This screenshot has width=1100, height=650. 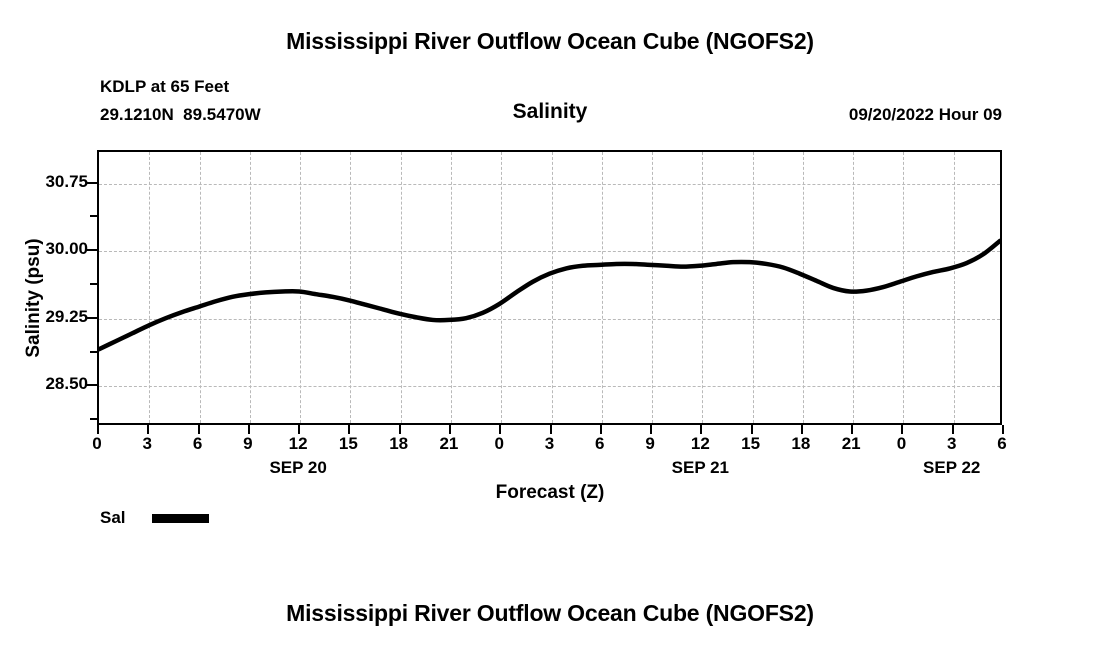 I want to click on run-time-label: 09/20/2022 Hour 09, so click(x=925, y=114).